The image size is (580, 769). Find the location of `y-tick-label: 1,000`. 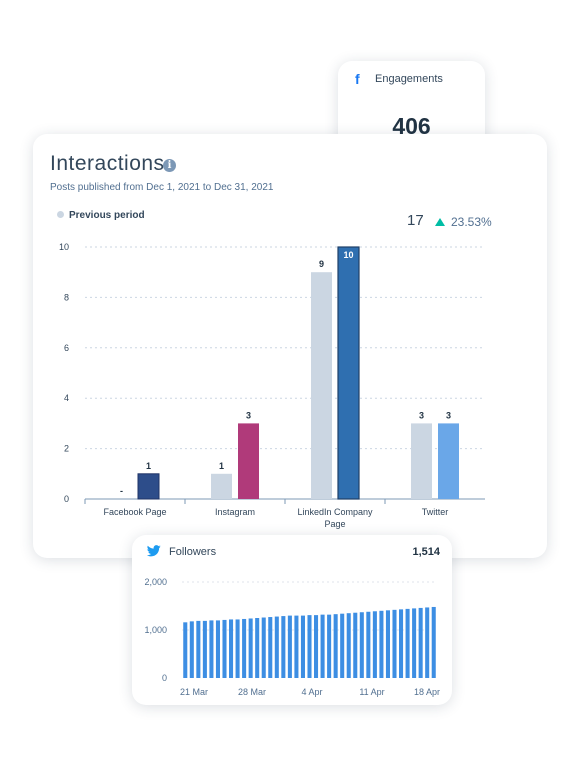

y-tick-label: 1,000 is located at coordinates (155, 630).